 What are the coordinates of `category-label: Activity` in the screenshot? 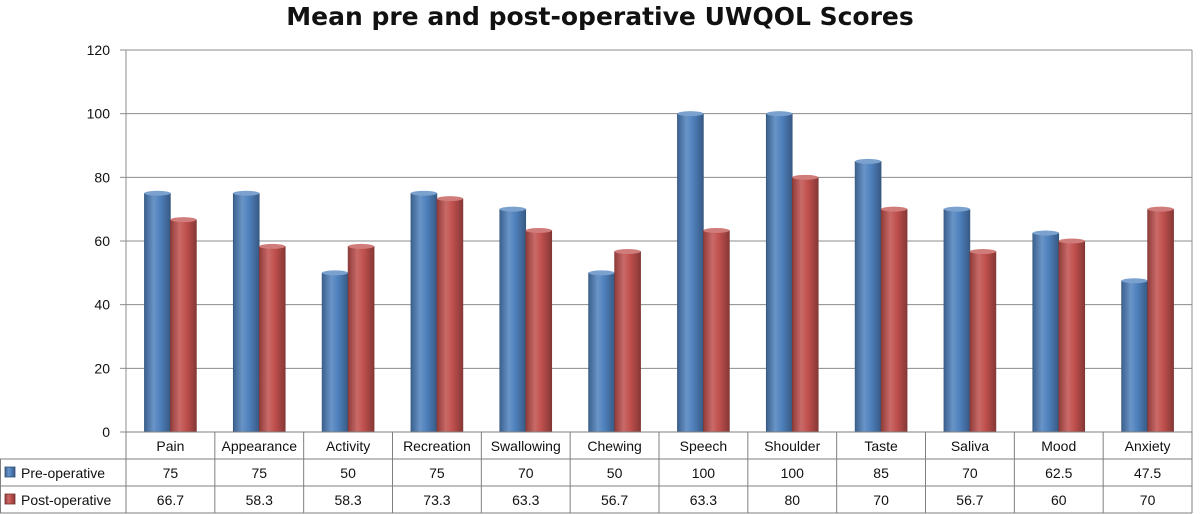 It's located at (348, 446).